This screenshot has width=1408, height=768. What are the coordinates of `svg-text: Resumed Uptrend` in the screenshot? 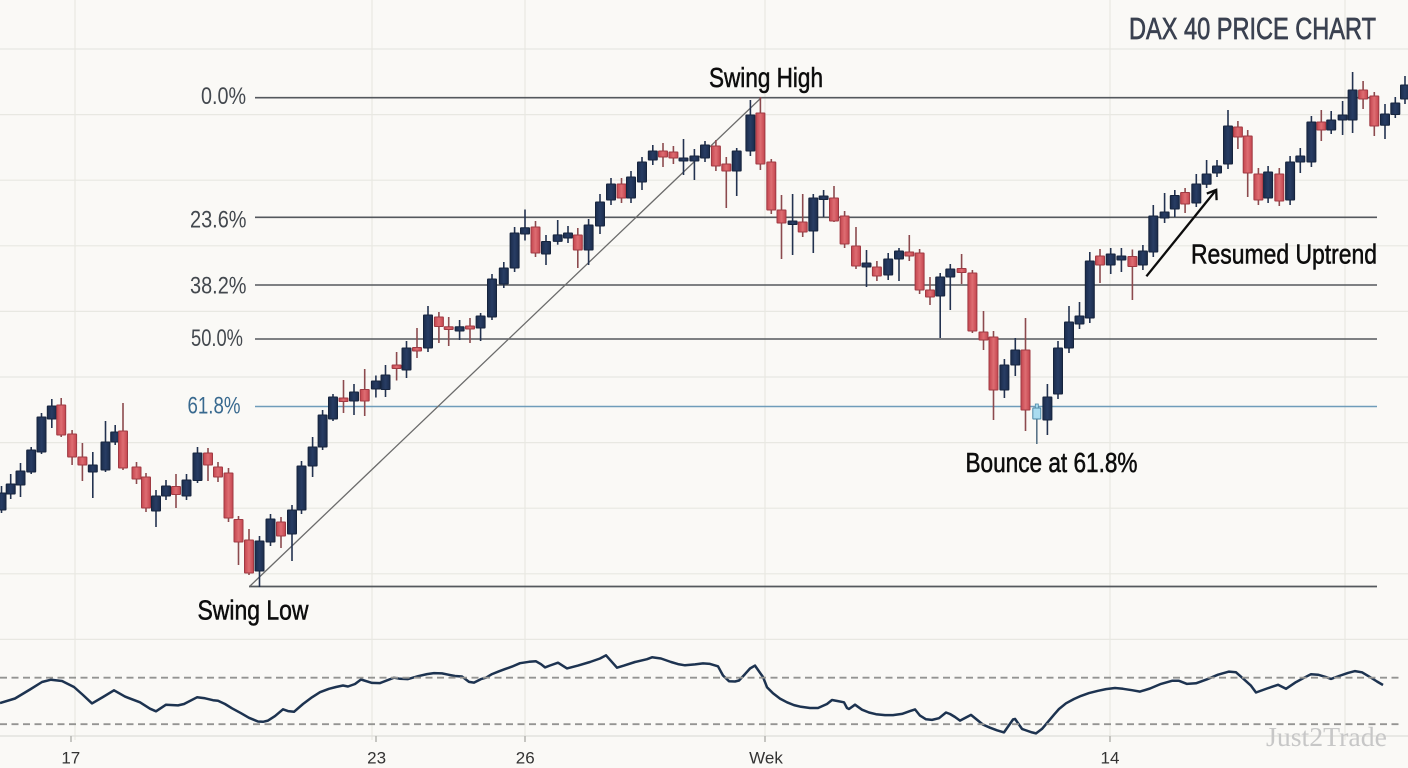 It's located at (1284, 254).